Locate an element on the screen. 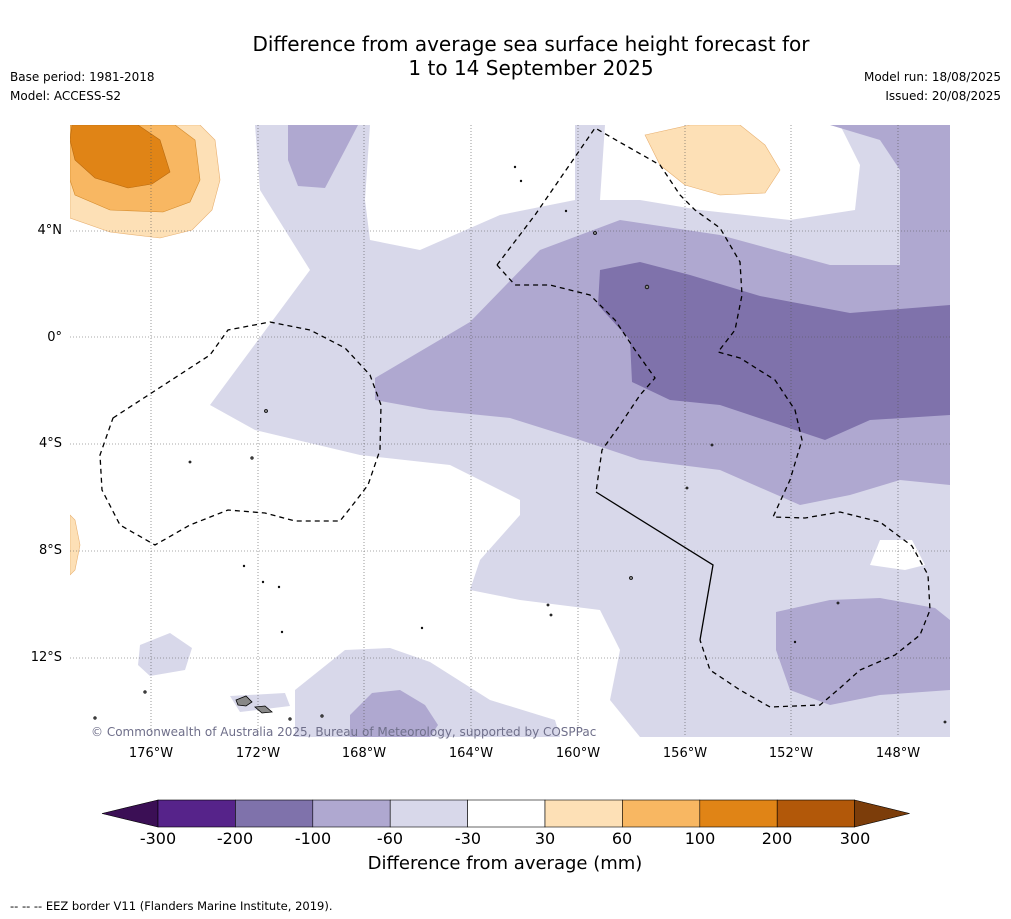  colorbar-tick: 200 is located at coordinates (777, 838).